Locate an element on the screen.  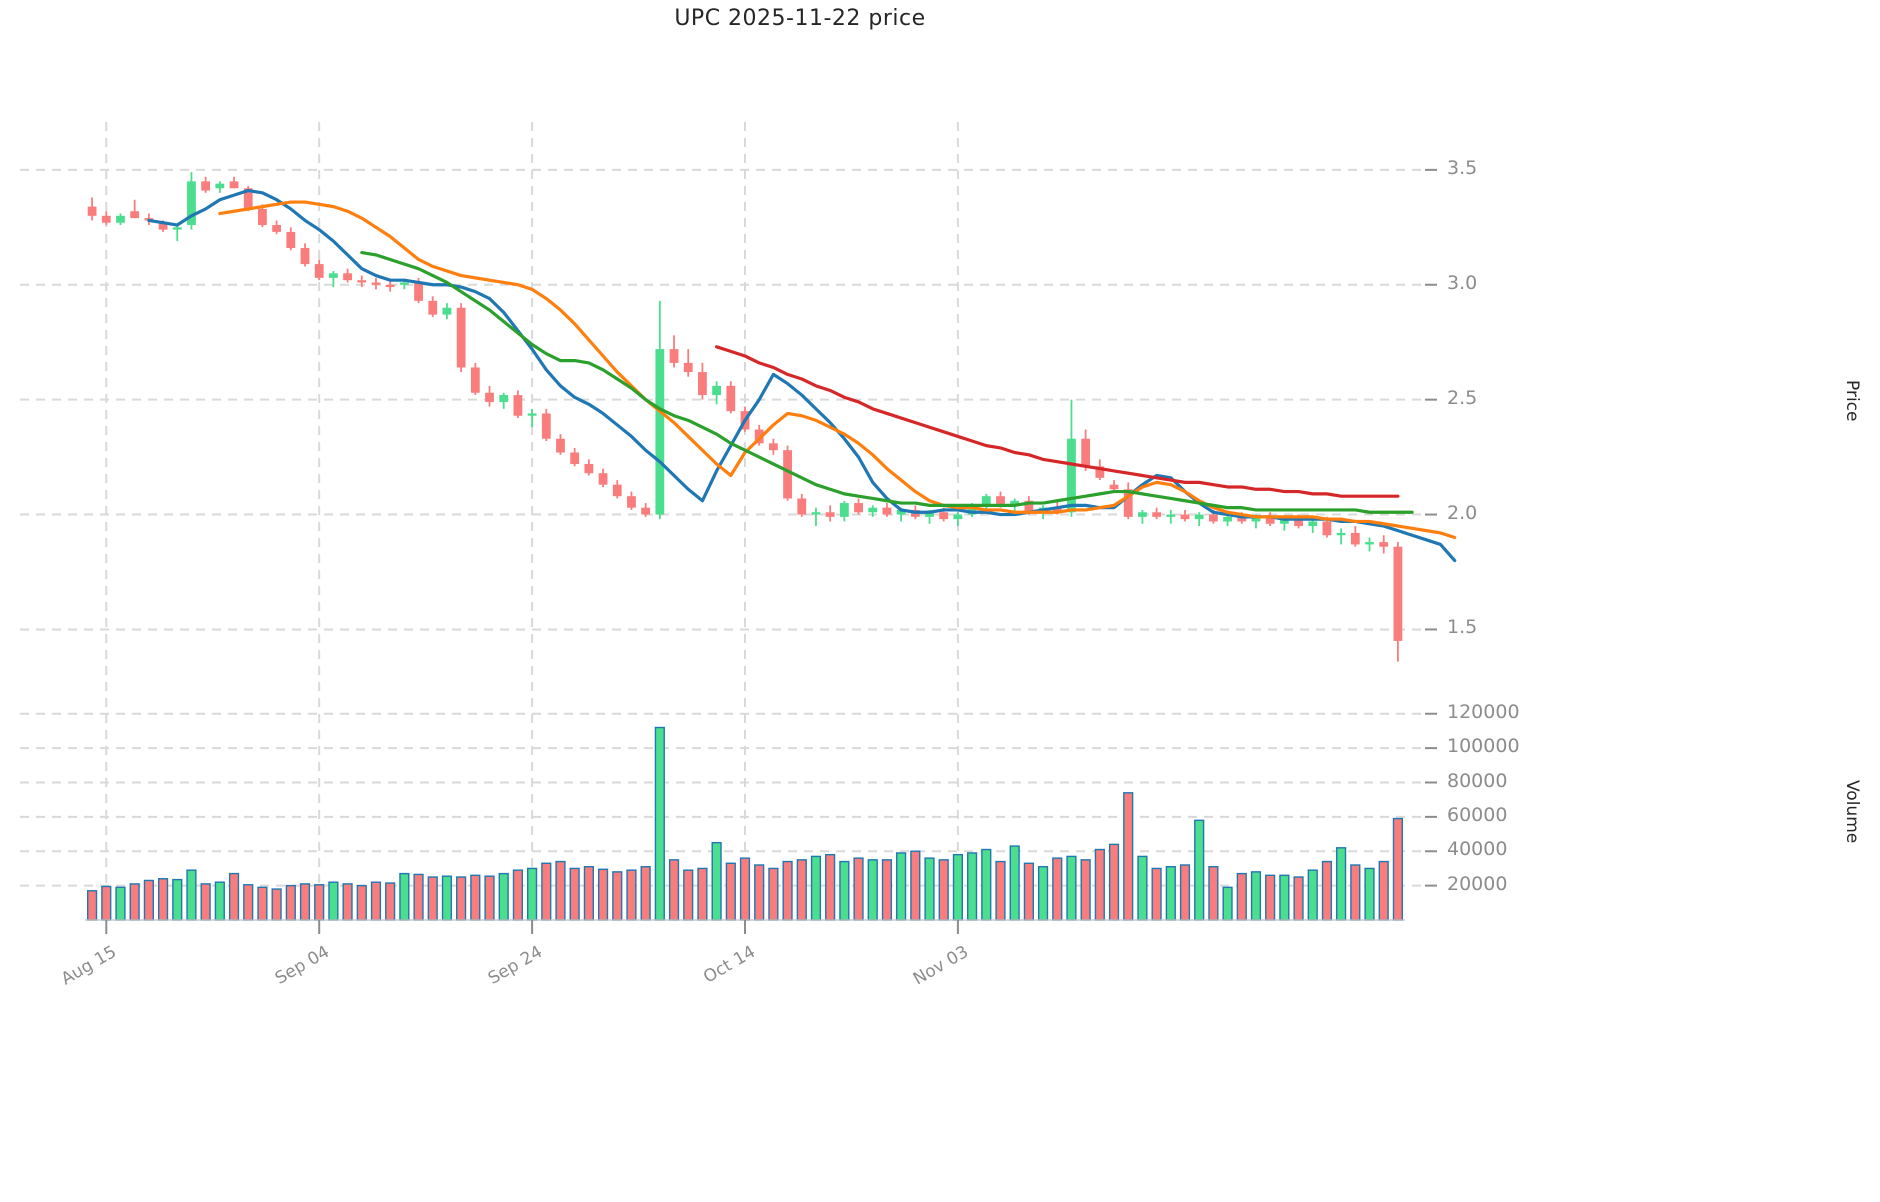
price-tick-label: 1.5 is located at coordinates (1462, 627).